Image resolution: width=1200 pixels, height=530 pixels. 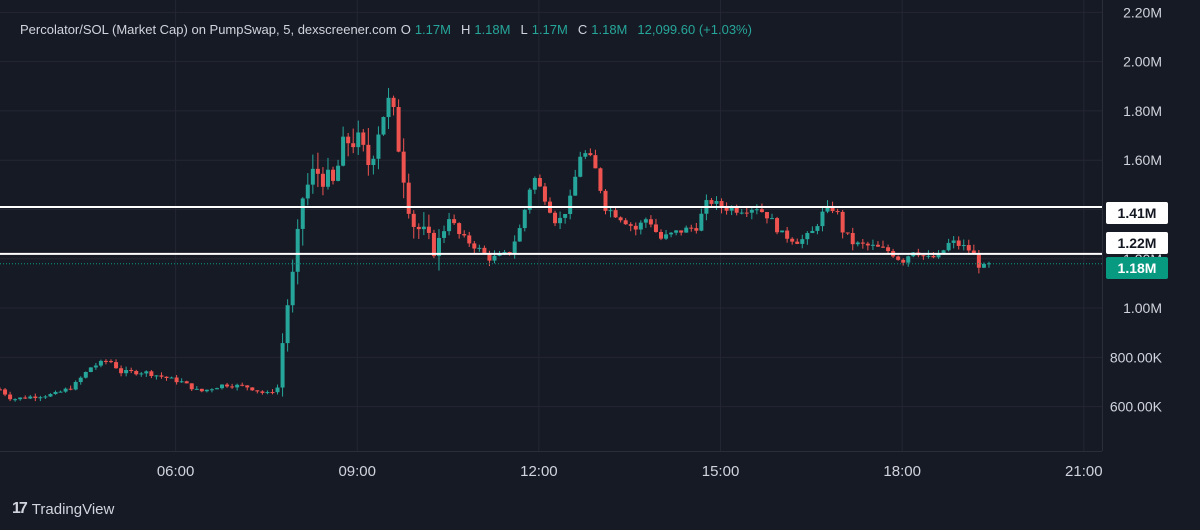 What do you see at coordinates (694, 29) in the screenshot?
I see `change-value: 12,099.60 (+1.03%)` at bounding box center [694, 29].